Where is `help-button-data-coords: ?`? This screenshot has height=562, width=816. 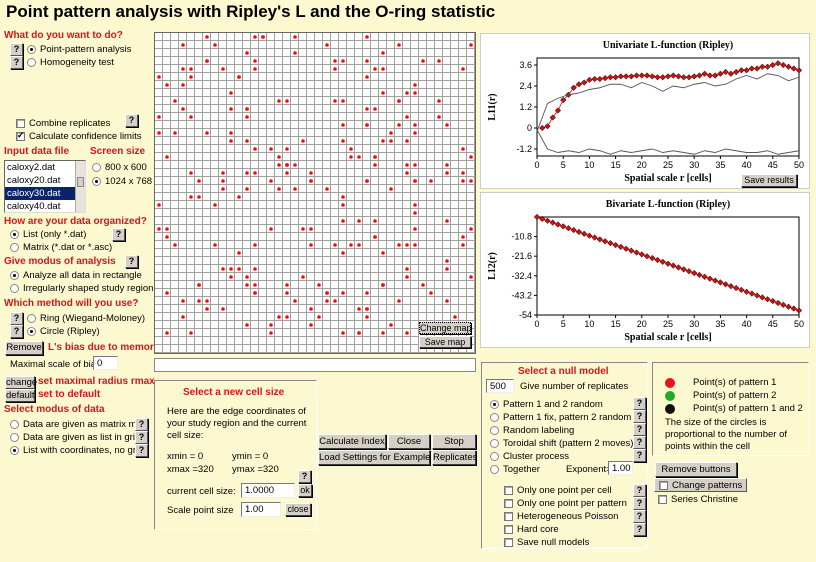
help-button-data-coords: ? is located at coordinates (141, 450).